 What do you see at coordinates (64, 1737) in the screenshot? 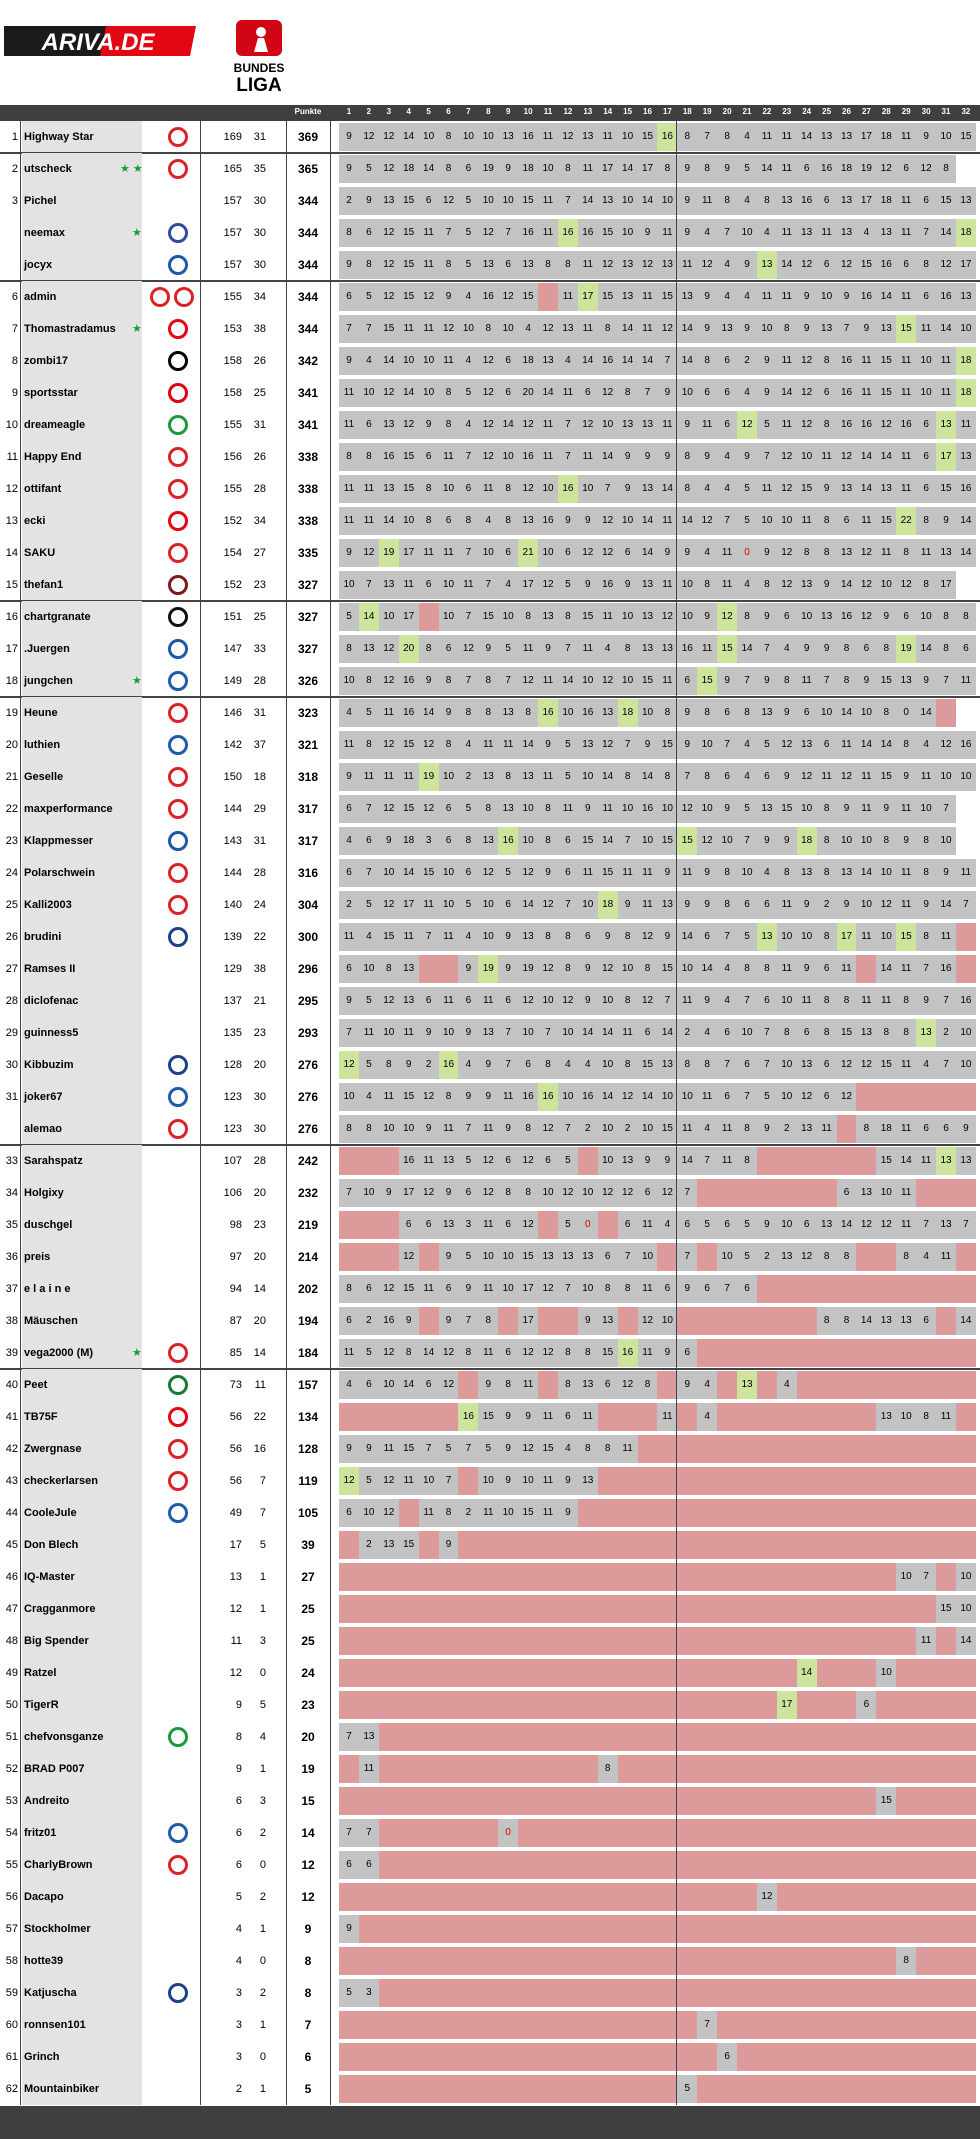
I see `player-name-text: chefvonsganze` at bounding box center [64, 1737].